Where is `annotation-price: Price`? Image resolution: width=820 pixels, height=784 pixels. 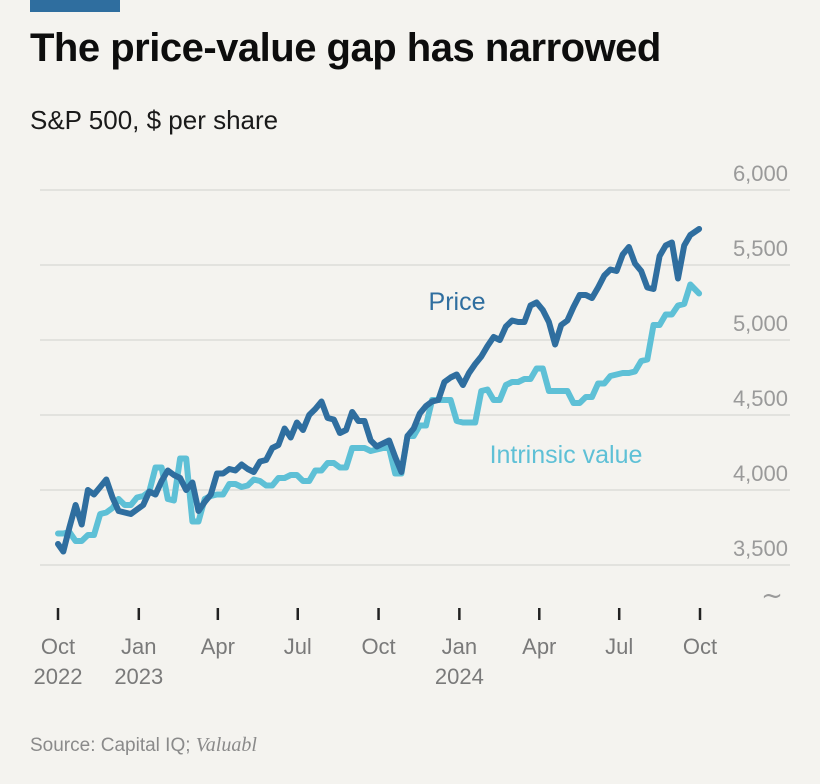
annotation-price: Price is located at coordinates (457, 302).